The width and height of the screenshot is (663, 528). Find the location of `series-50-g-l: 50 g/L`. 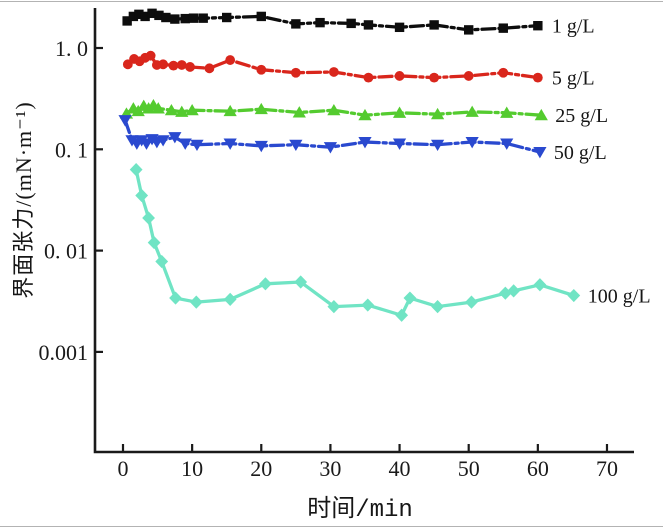

series-50-g-l: 50 g/L is located at coordinates (362, 139).